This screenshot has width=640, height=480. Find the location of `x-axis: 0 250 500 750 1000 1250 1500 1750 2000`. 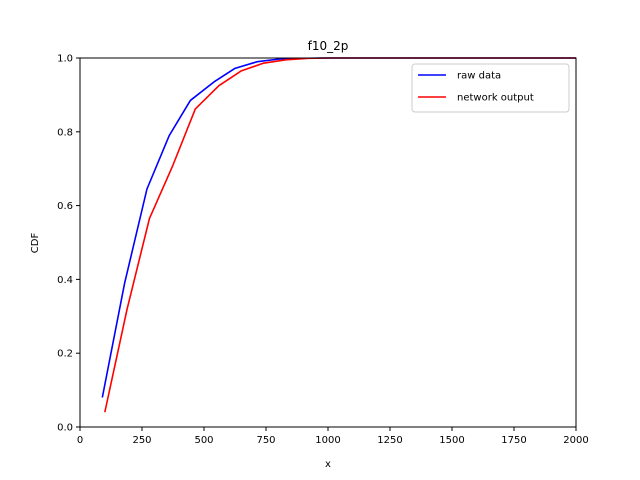

x-axis: 0 250 500 750 1000 1250 1500 1750 2000 is located at coordinates (333, 436).